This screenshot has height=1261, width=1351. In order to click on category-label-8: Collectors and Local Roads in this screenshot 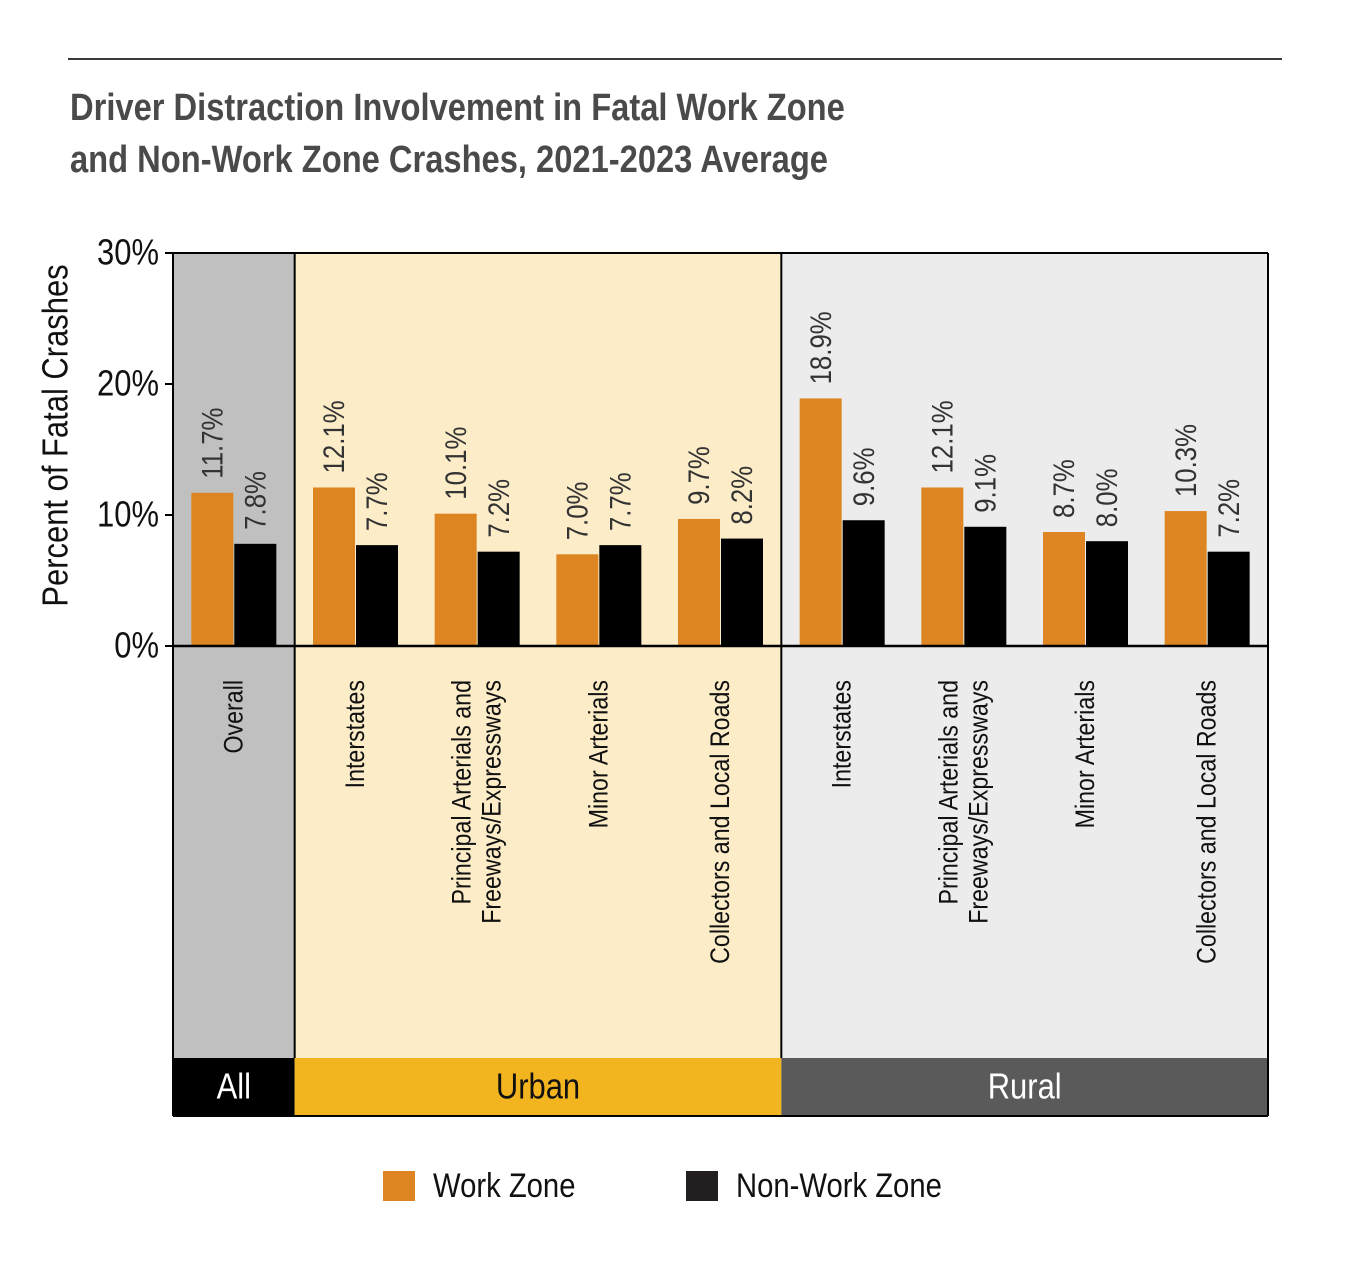, I will do `click(1207, 822)`.